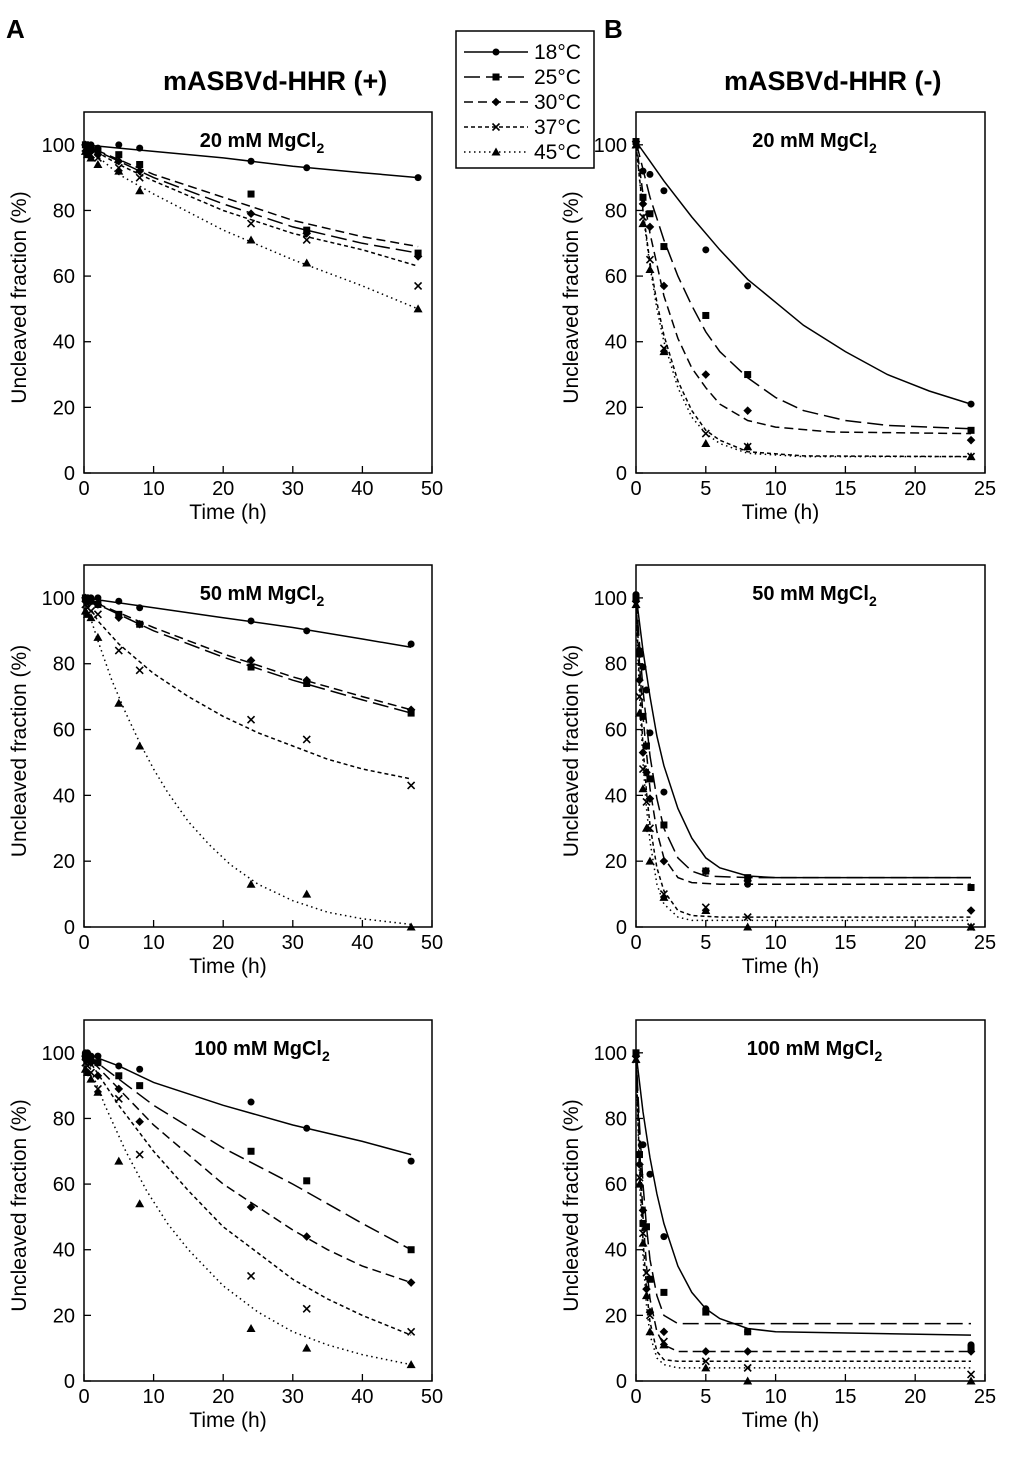 This screenshot has height=1460, width=1024. I want to click on y-tick-label: 60, so click(64, 731).